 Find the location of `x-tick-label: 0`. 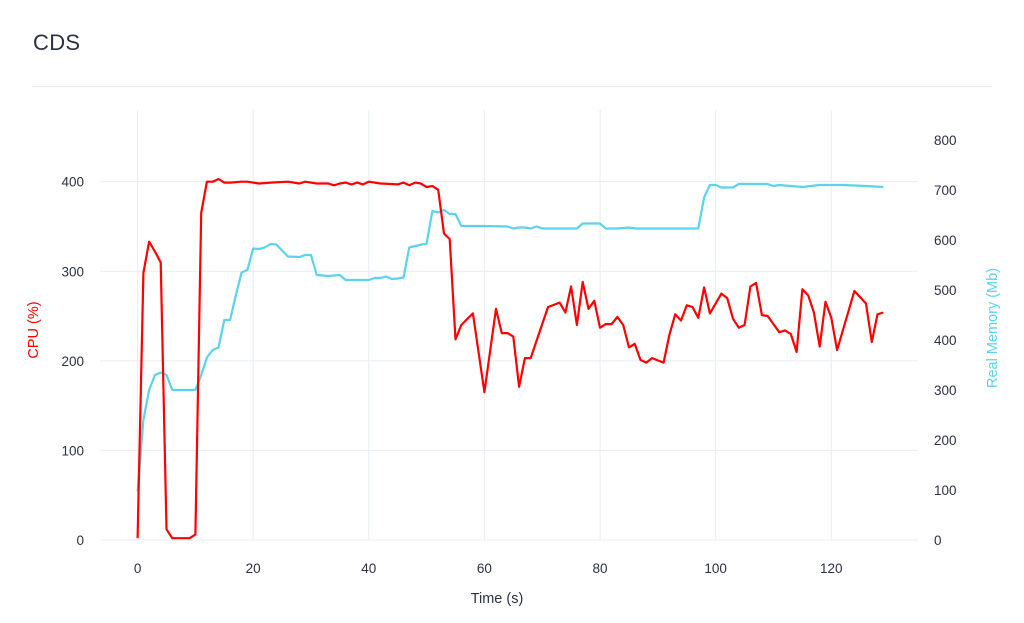

x-tick-label: 0 is located at coordinates (138, 568).